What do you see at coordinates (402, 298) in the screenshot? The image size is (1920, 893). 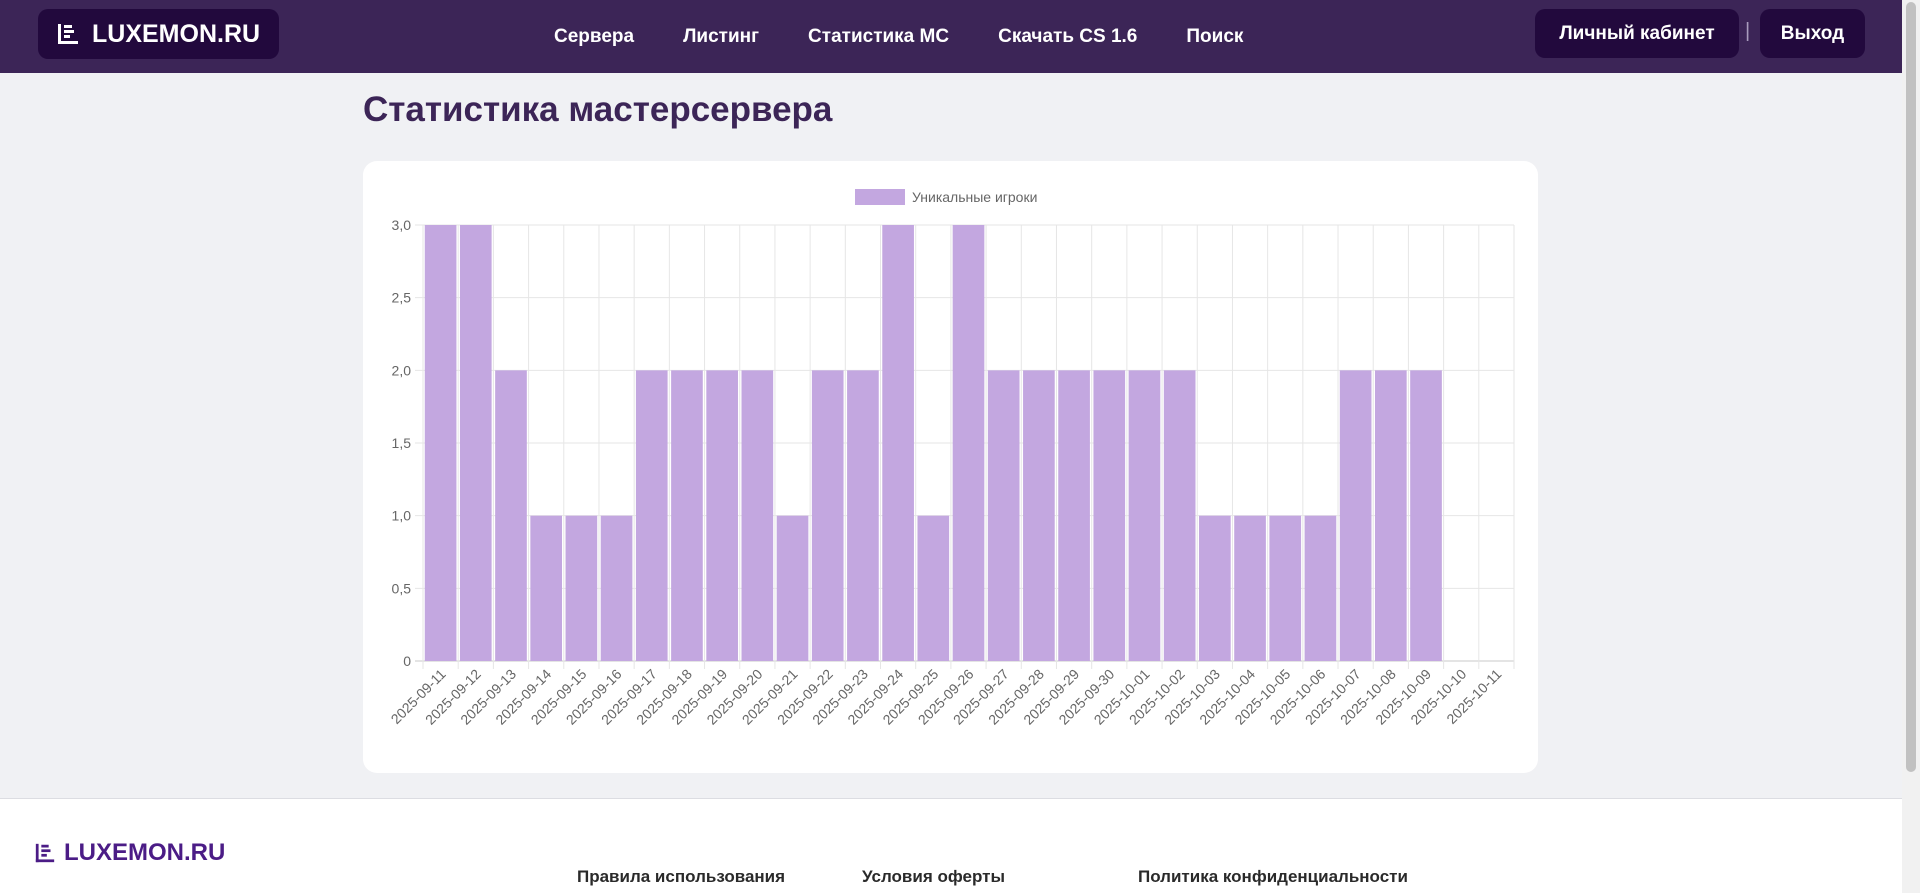 I see `y-tick-label: 2,5` at bounding box center [402, 298].